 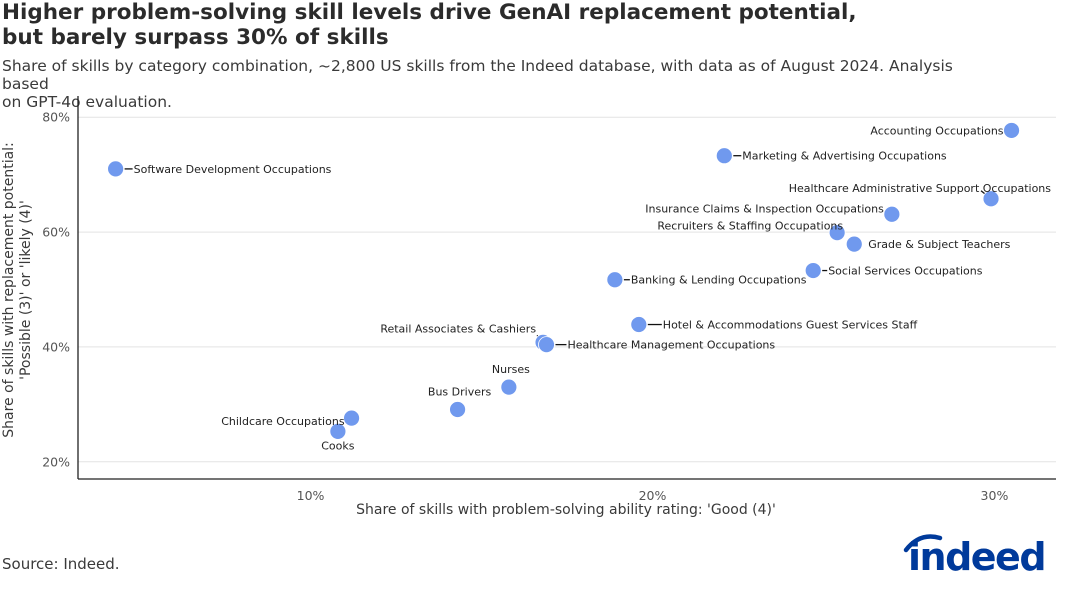 I want to click on indeed-logo-mark: indeed, so click(x=975, y=556).